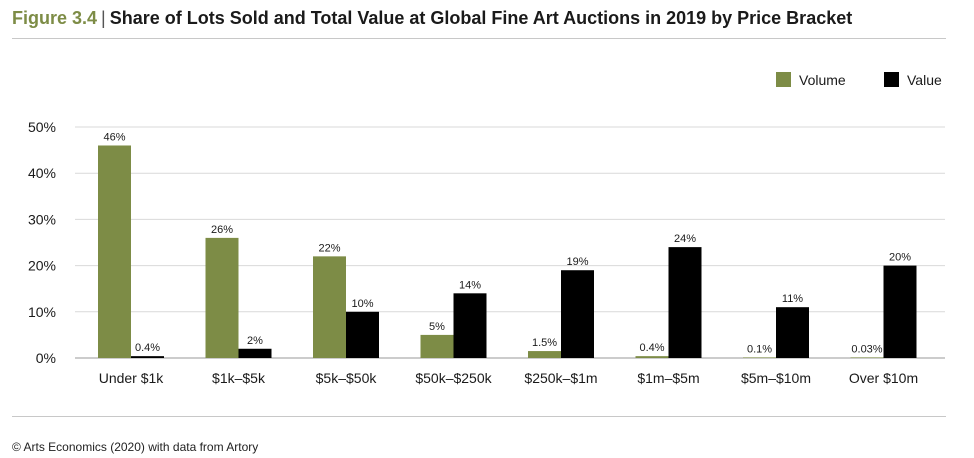 The height and width of the screenshot is (458, 974). I want to click on data-label-volume: 5%, so click(437, 327).